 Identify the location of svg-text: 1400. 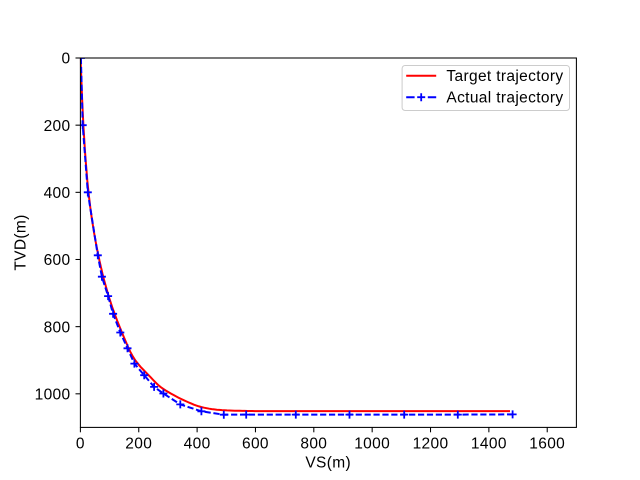
(489, 443).